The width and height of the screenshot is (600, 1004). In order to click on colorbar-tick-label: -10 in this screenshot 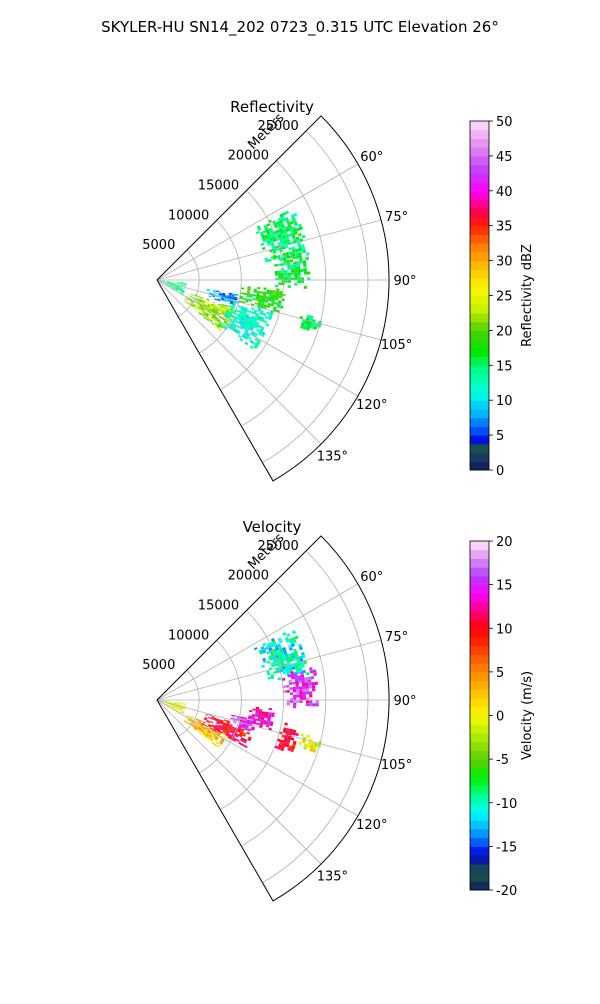, I will do `click(506, 804)`.